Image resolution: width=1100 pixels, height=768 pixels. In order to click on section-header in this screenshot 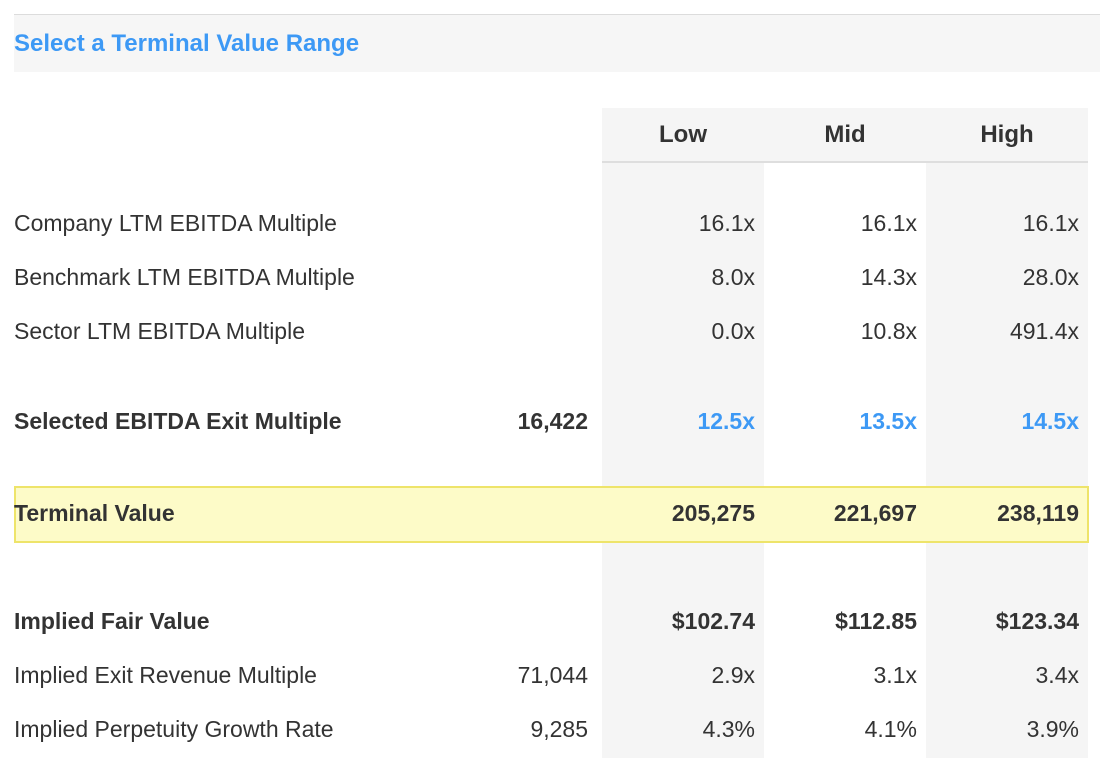, I will do `click(557, 43)`.